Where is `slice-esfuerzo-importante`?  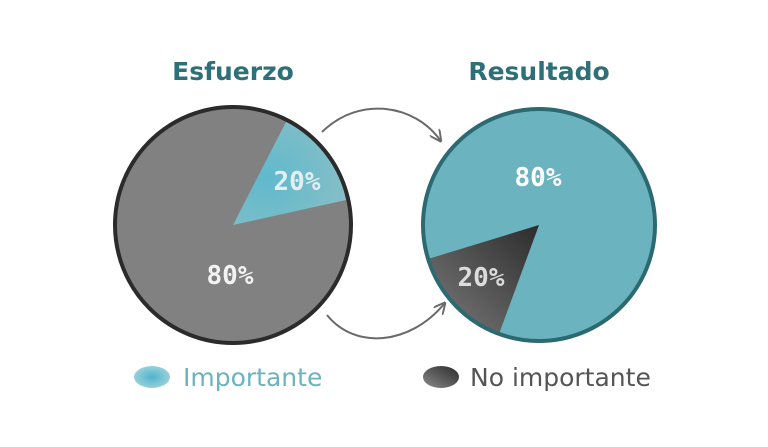
slice-esfuerzo-importante is located at coordinates (289, 172).